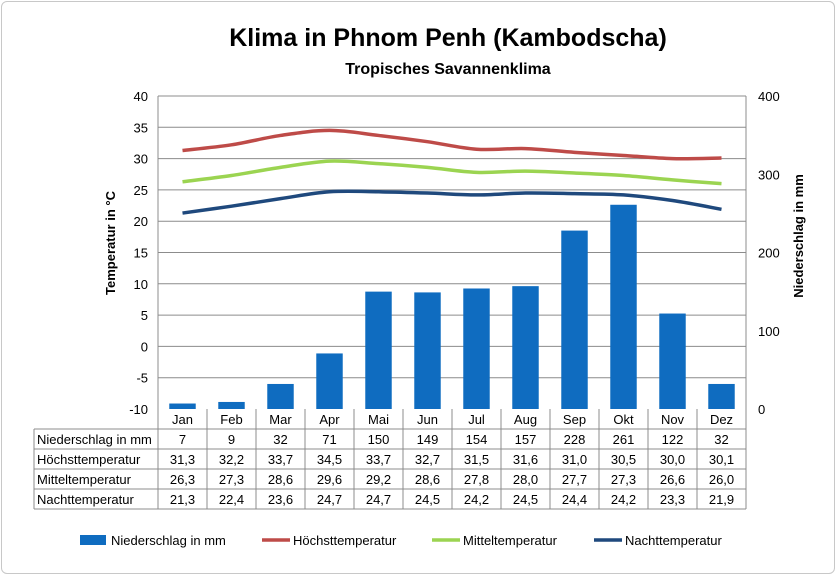  I want to click on chart-title: Klima in Phnom Penh (Kambodscha), so click(448, 38).